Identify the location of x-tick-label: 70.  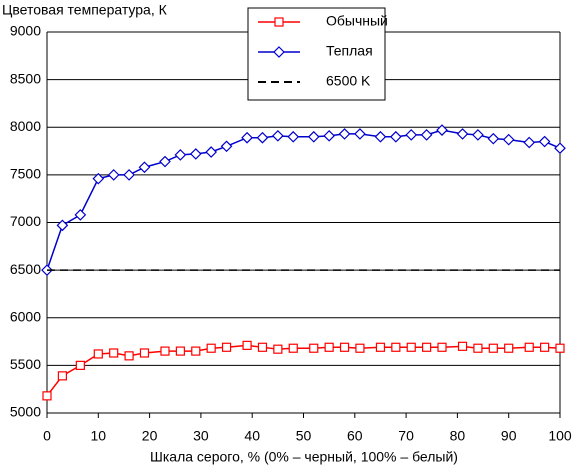
(406, 436).